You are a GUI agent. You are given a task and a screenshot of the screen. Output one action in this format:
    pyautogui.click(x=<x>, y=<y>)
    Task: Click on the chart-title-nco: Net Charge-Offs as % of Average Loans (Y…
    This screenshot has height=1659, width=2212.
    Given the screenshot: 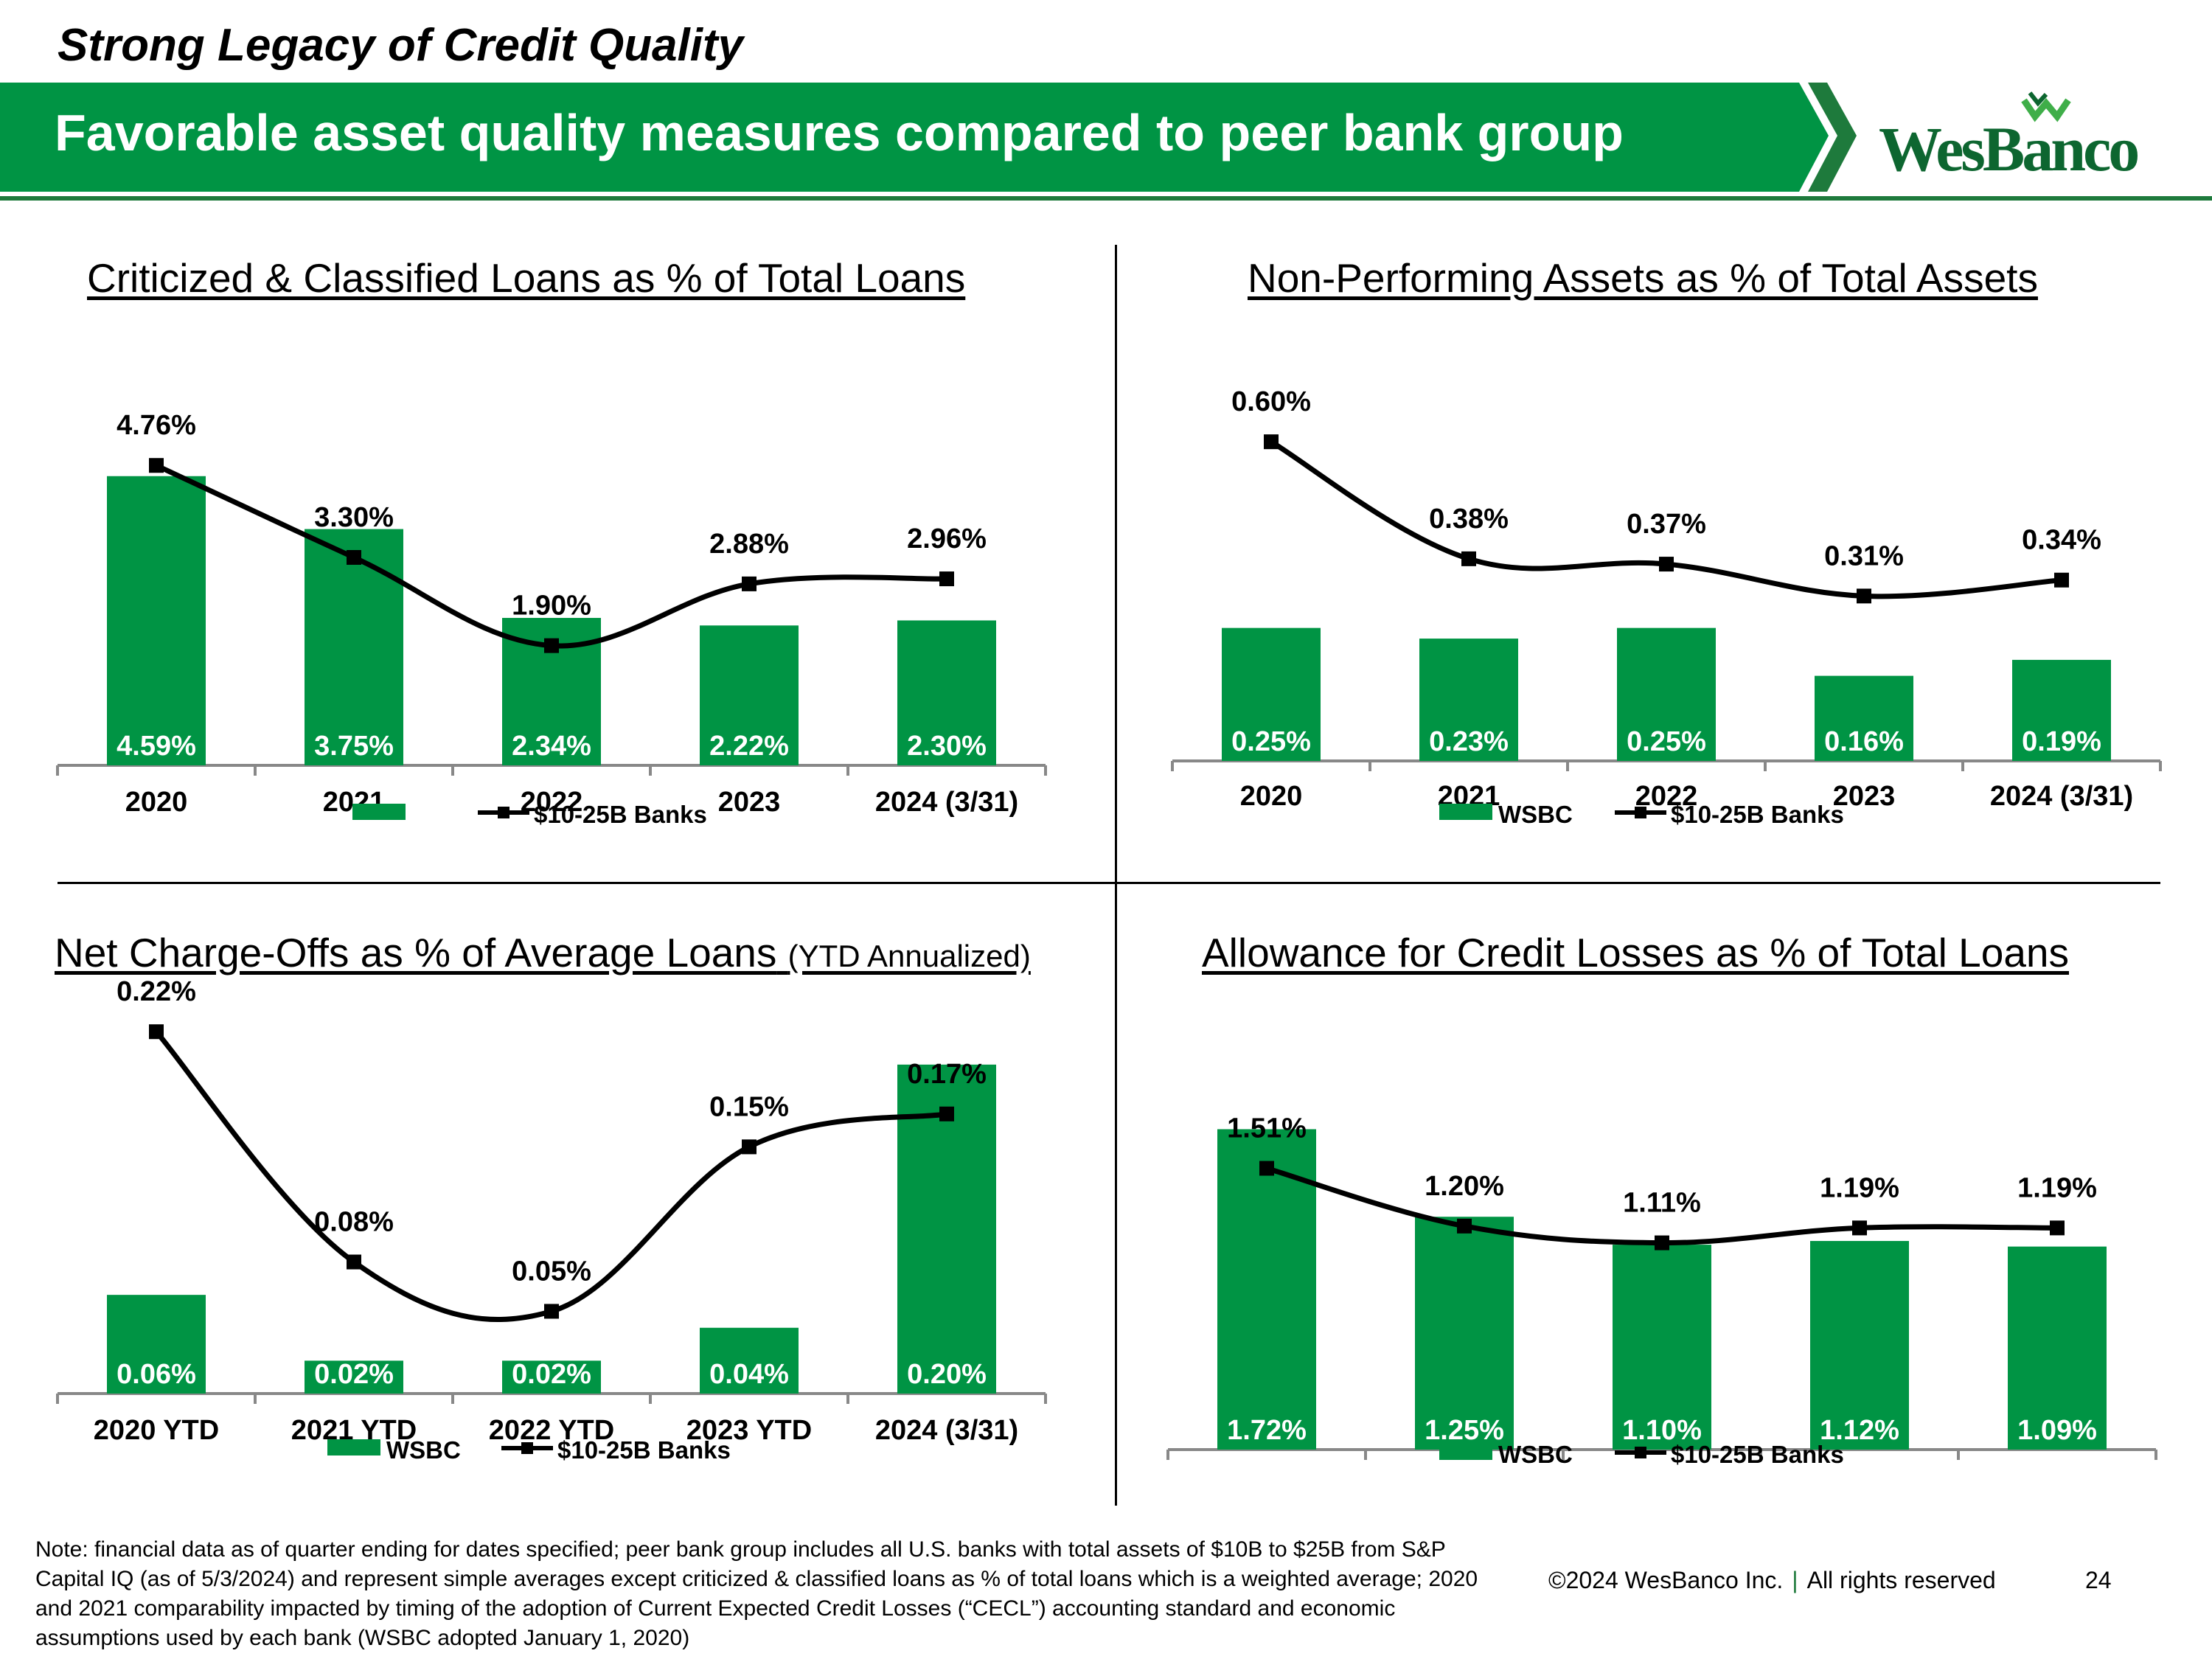 What is the action you would take?
    pyautogui.click(x=543, y=952)
    